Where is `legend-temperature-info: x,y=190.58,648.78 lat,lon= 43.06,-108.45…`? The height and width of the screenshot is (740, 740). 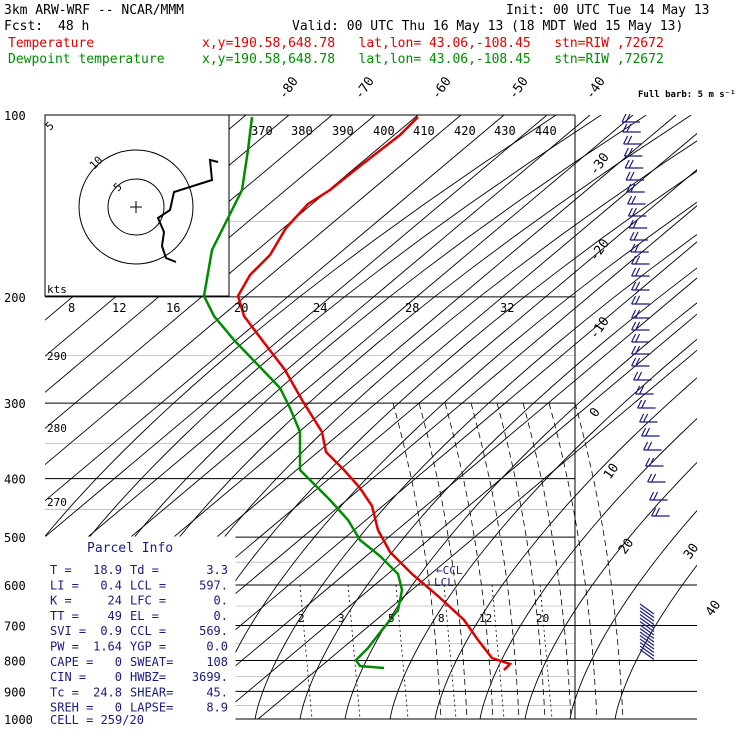
legend-temperature-info: x,y=190.58,648.78 lat,lon= 43.06,-108.45… is located at coordinates (433, 43).